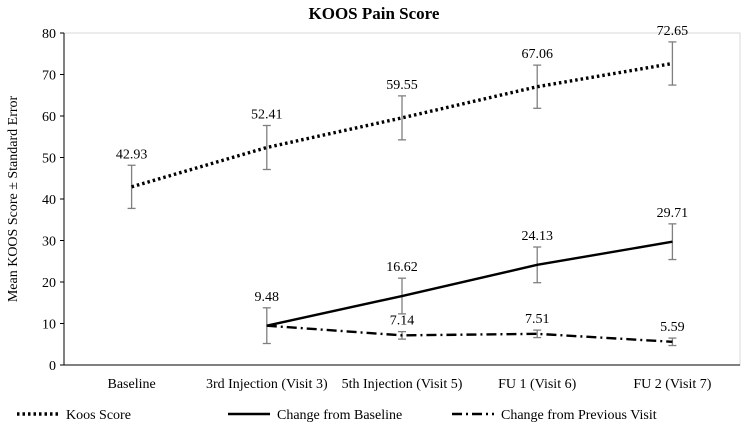 The image size is (749, 427). Describe the element at coordinates (537, 384) in the screenshot. I see `x-tick-label: FU 1 (Visit 6)` at that location.